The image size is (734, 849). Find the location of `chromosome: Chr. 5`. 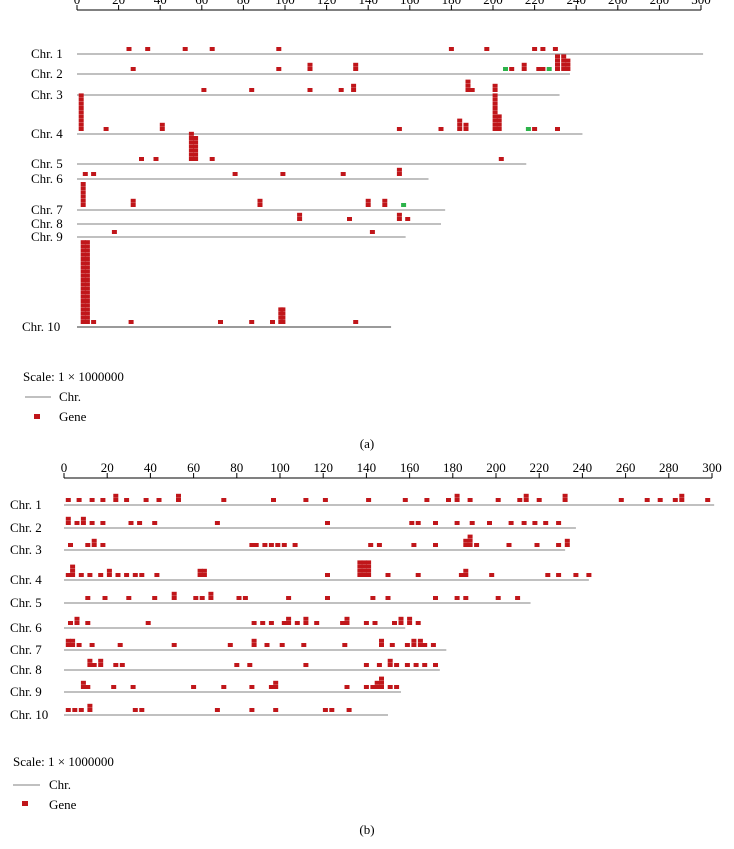

chromosome: Chr. 5 is located at coordinates (270, 600).